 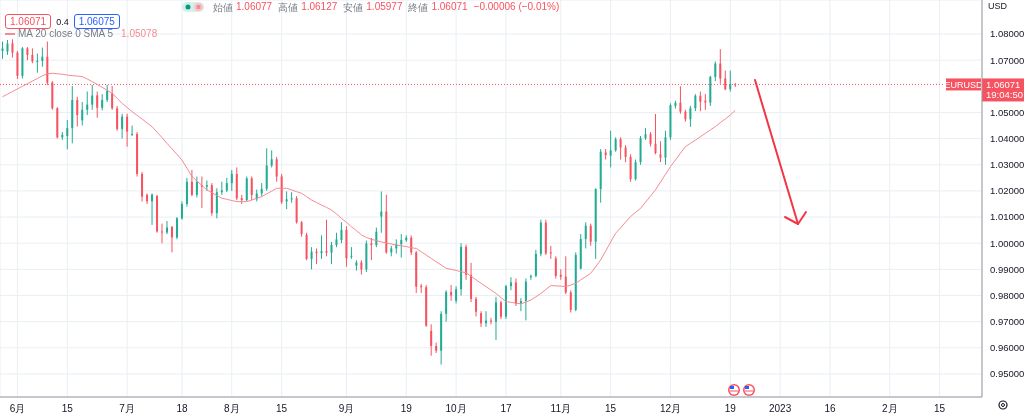 I want to click on text: 1.06071, so click(x=1003, y=85).